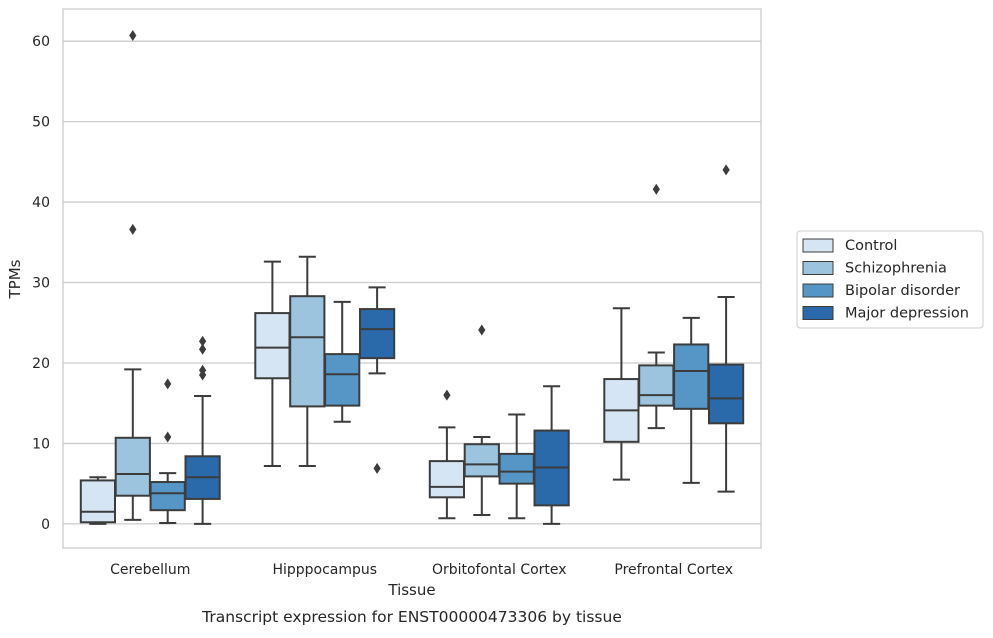 This screenshot has height=638, width=993. What do you see at coordinates (41, 444) in the screenshot?
I see `y-tick-label: 10` at bounding box center [41, 444].